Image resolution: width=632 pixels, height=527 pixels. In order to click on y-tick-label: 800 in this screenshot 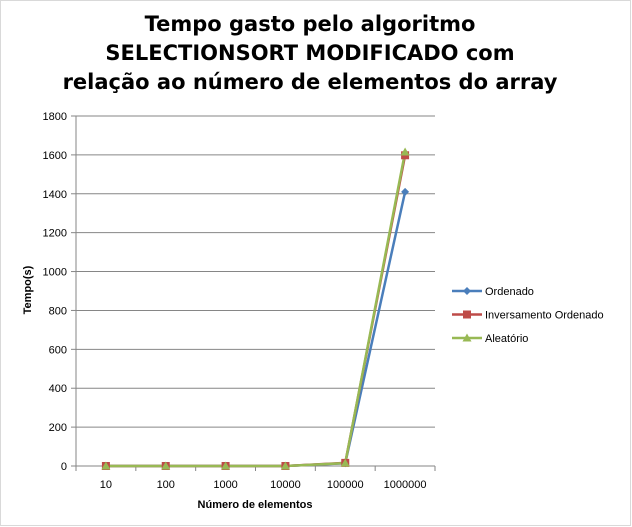, I will do `click(58, 311)`.